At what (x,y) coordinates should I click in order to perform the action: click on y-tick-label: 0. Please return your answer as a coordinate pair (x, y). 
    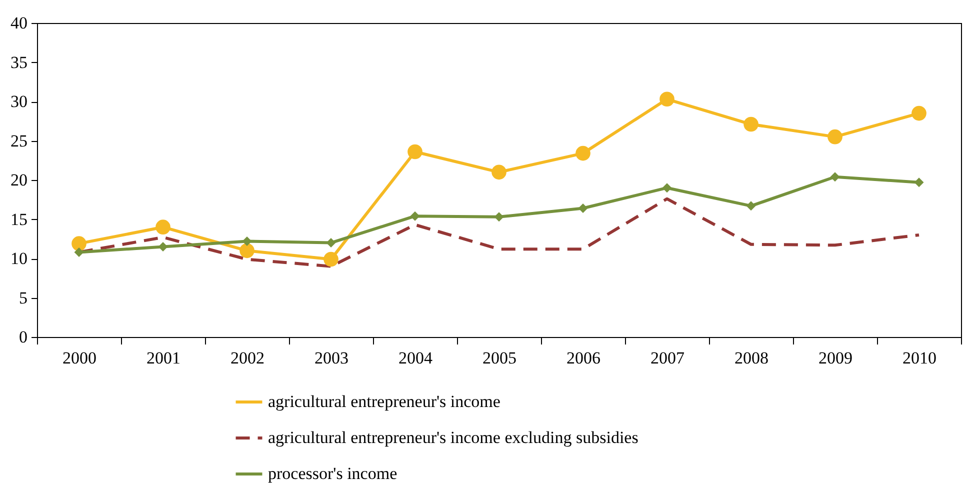
    Looking at the image, I should click on (23, 337).